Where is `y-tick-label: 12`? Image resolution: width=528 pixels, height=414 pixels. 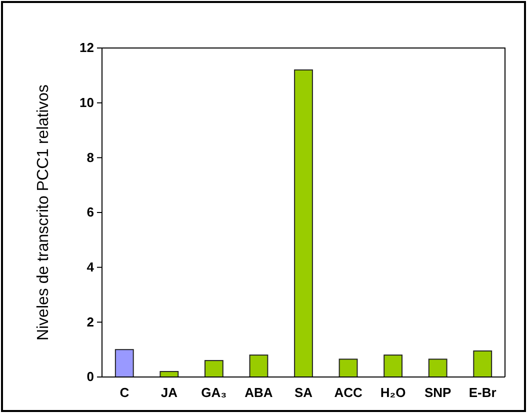
y-tick-label: 12 is located at coordinates (87, 48).